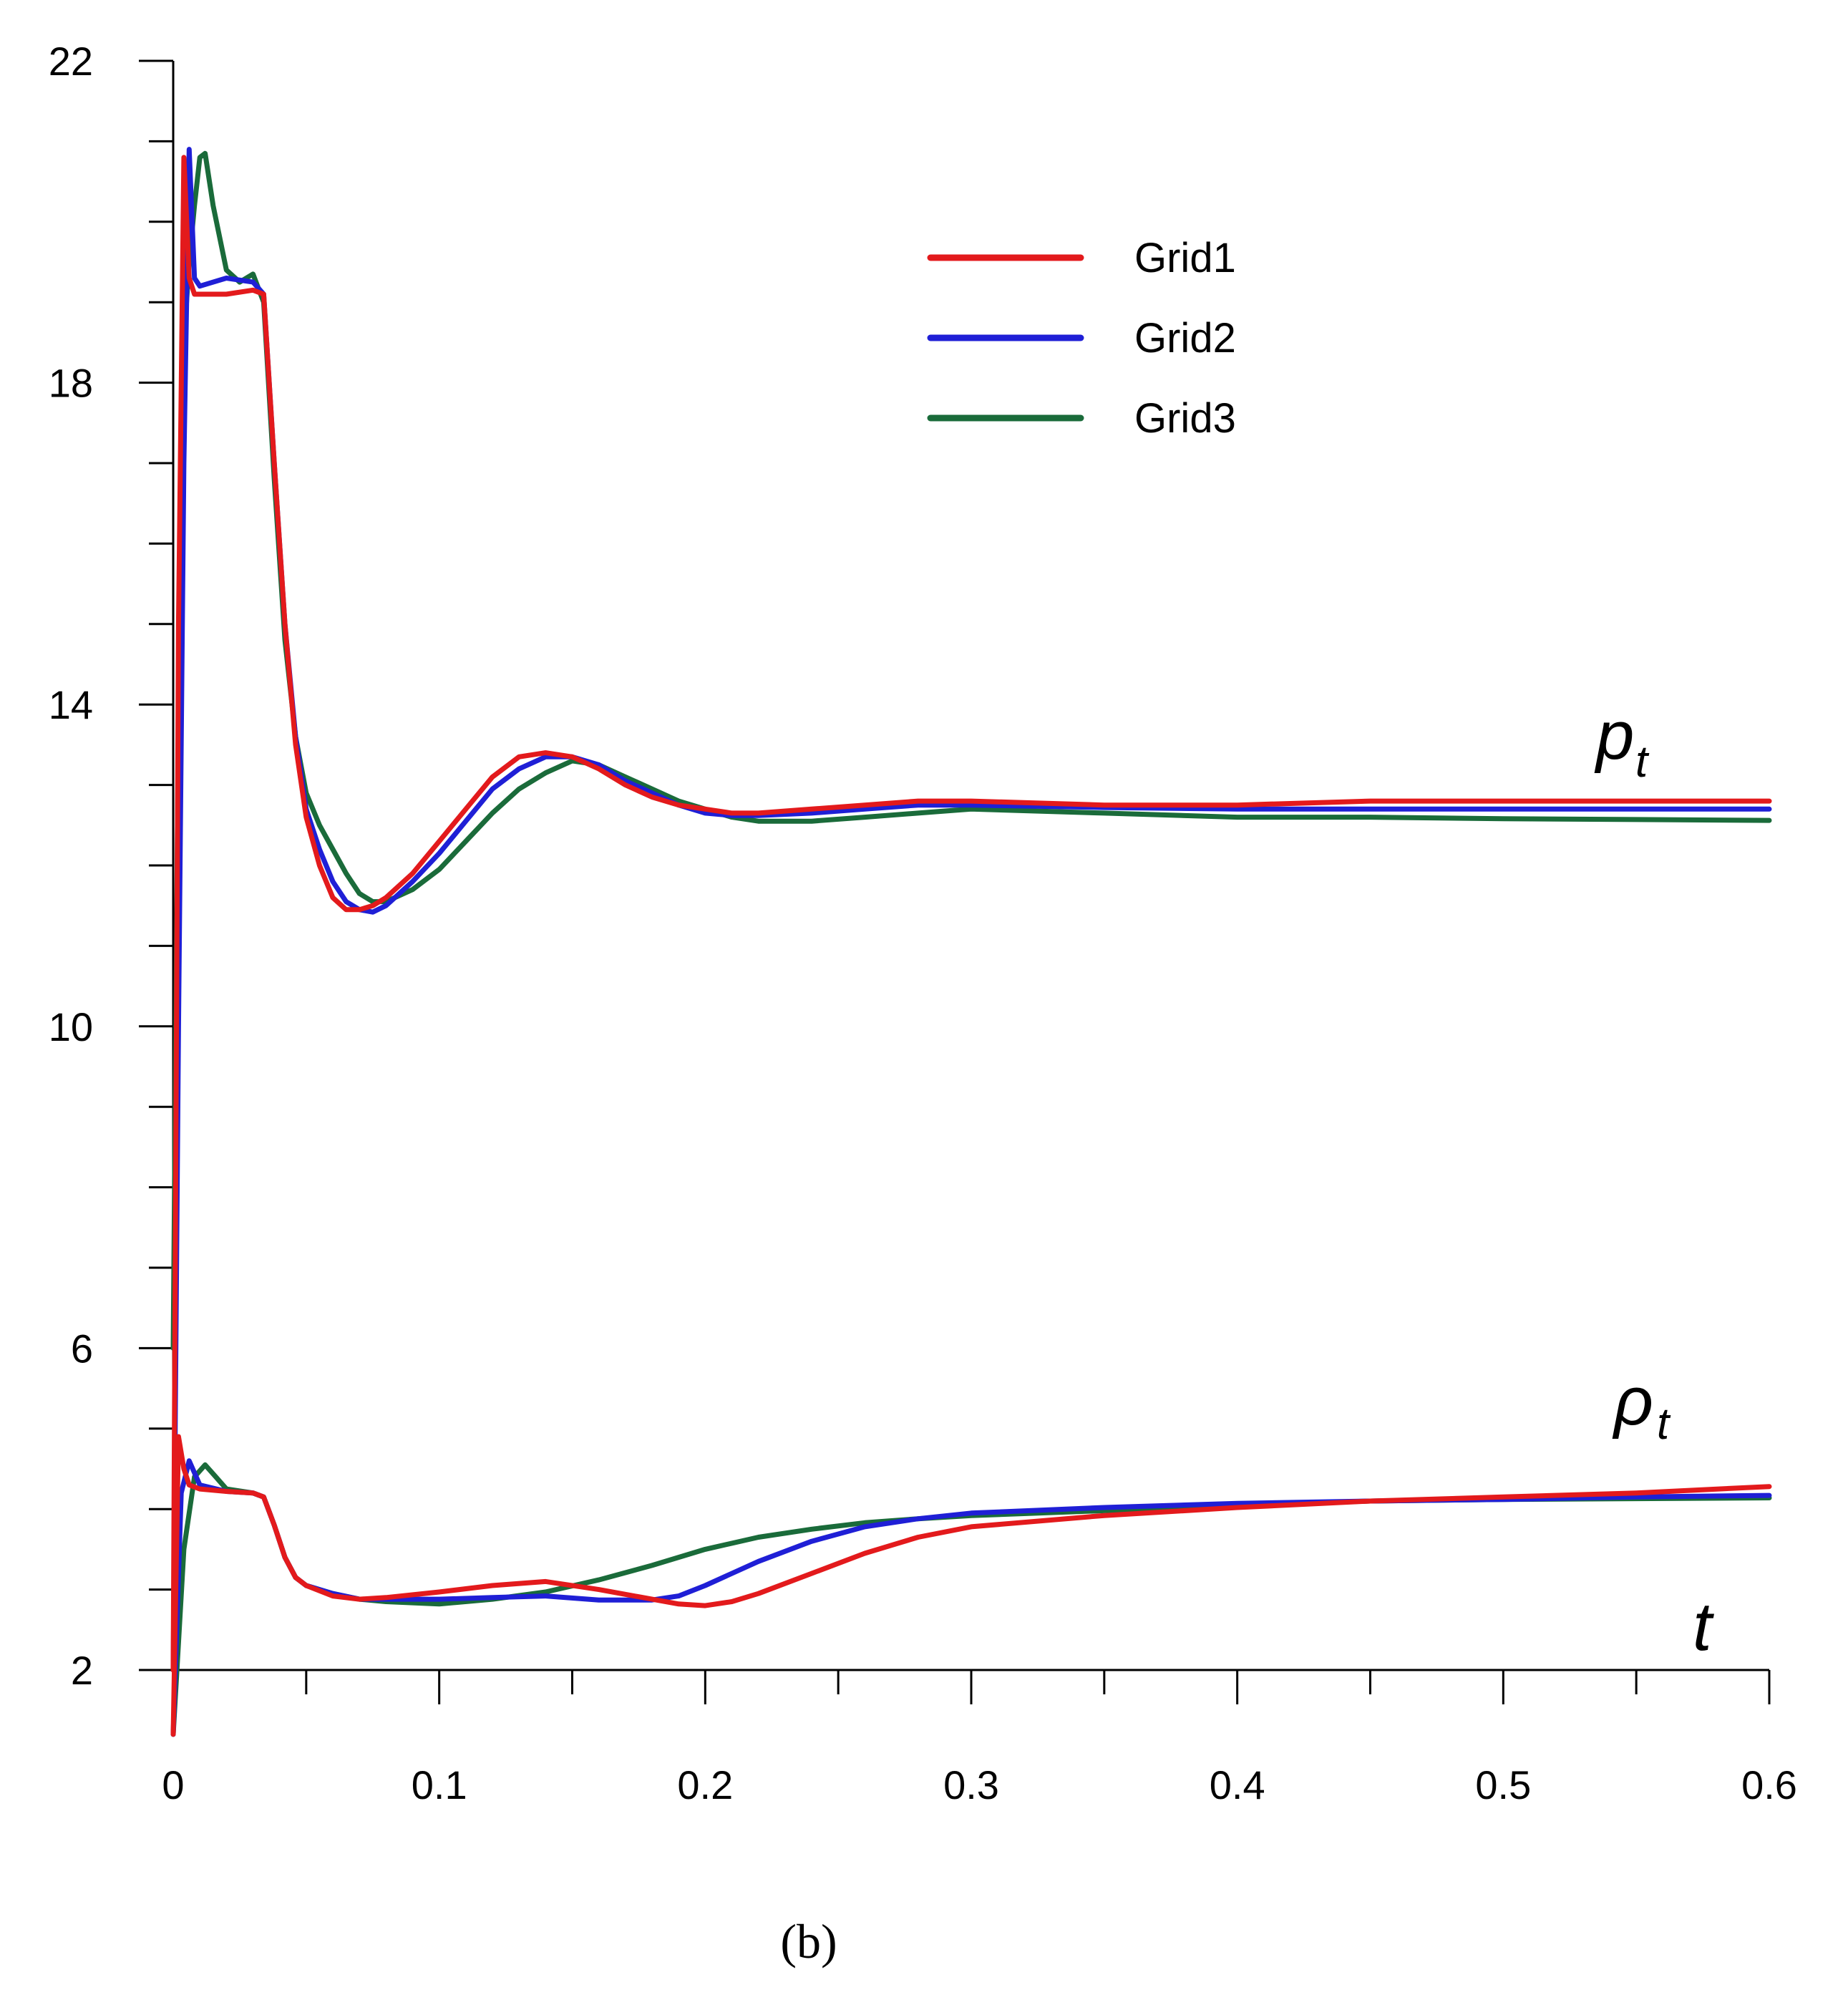 This screenshot has width=1848, height=2005. Describe the element at coordinates (82, 1670) in the screenshot. I see `y-tick-label: 2` at that location.